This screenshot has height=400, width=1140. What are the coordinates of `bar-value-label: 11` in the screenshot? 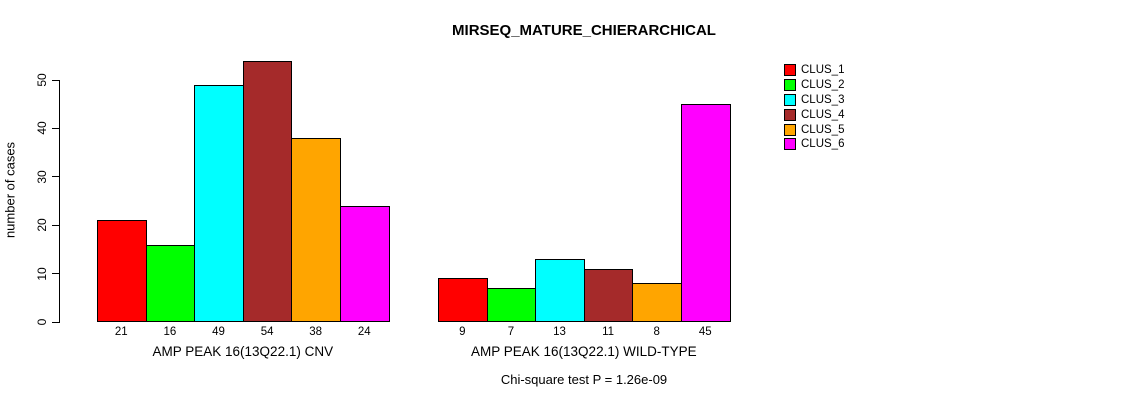 It's located at (608, 332).